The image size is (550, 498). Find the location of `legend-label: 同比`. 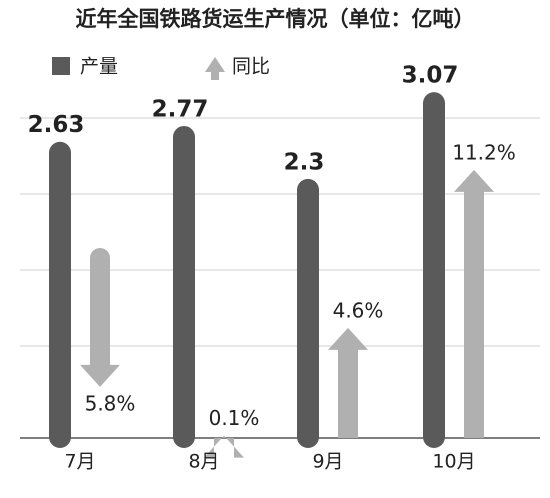

legend-label: 同比 is located at coordinates (251, 67).